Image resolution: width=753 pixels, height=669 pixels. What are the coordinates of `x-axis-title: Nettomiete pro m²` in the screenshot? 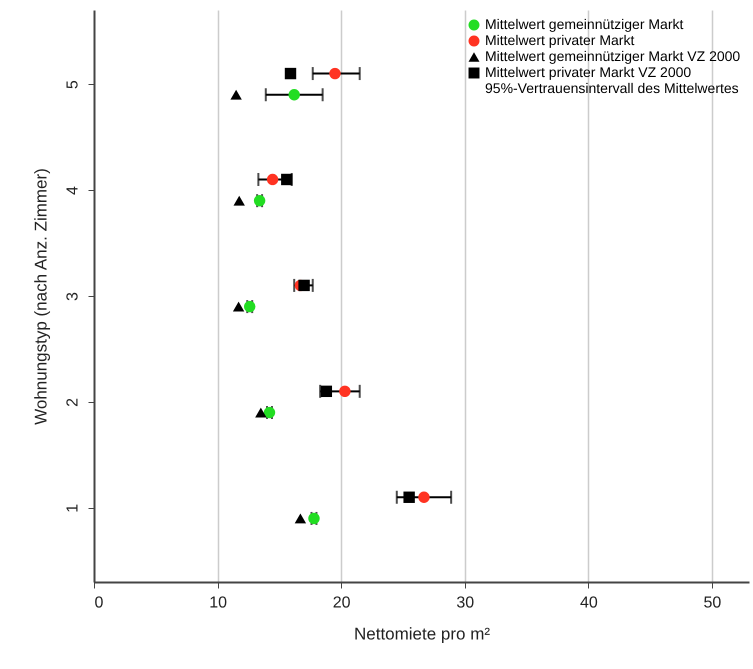 It's located at (422, 634).